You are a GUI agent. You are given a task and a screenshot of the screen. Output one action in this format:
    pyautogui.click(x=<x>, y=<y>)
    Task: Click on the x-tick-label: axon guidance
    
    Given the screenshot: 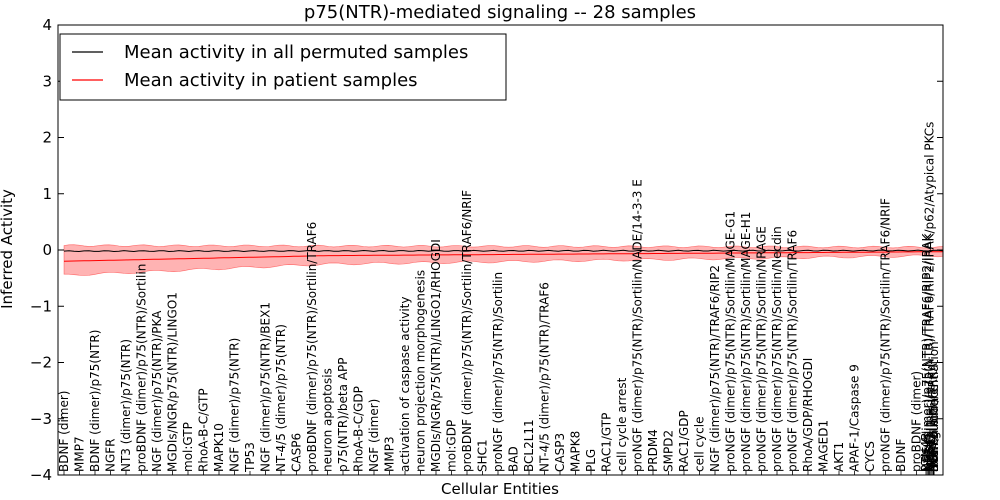 What is the action you would take?
    pyautogui.click(x=934, y=428)
    